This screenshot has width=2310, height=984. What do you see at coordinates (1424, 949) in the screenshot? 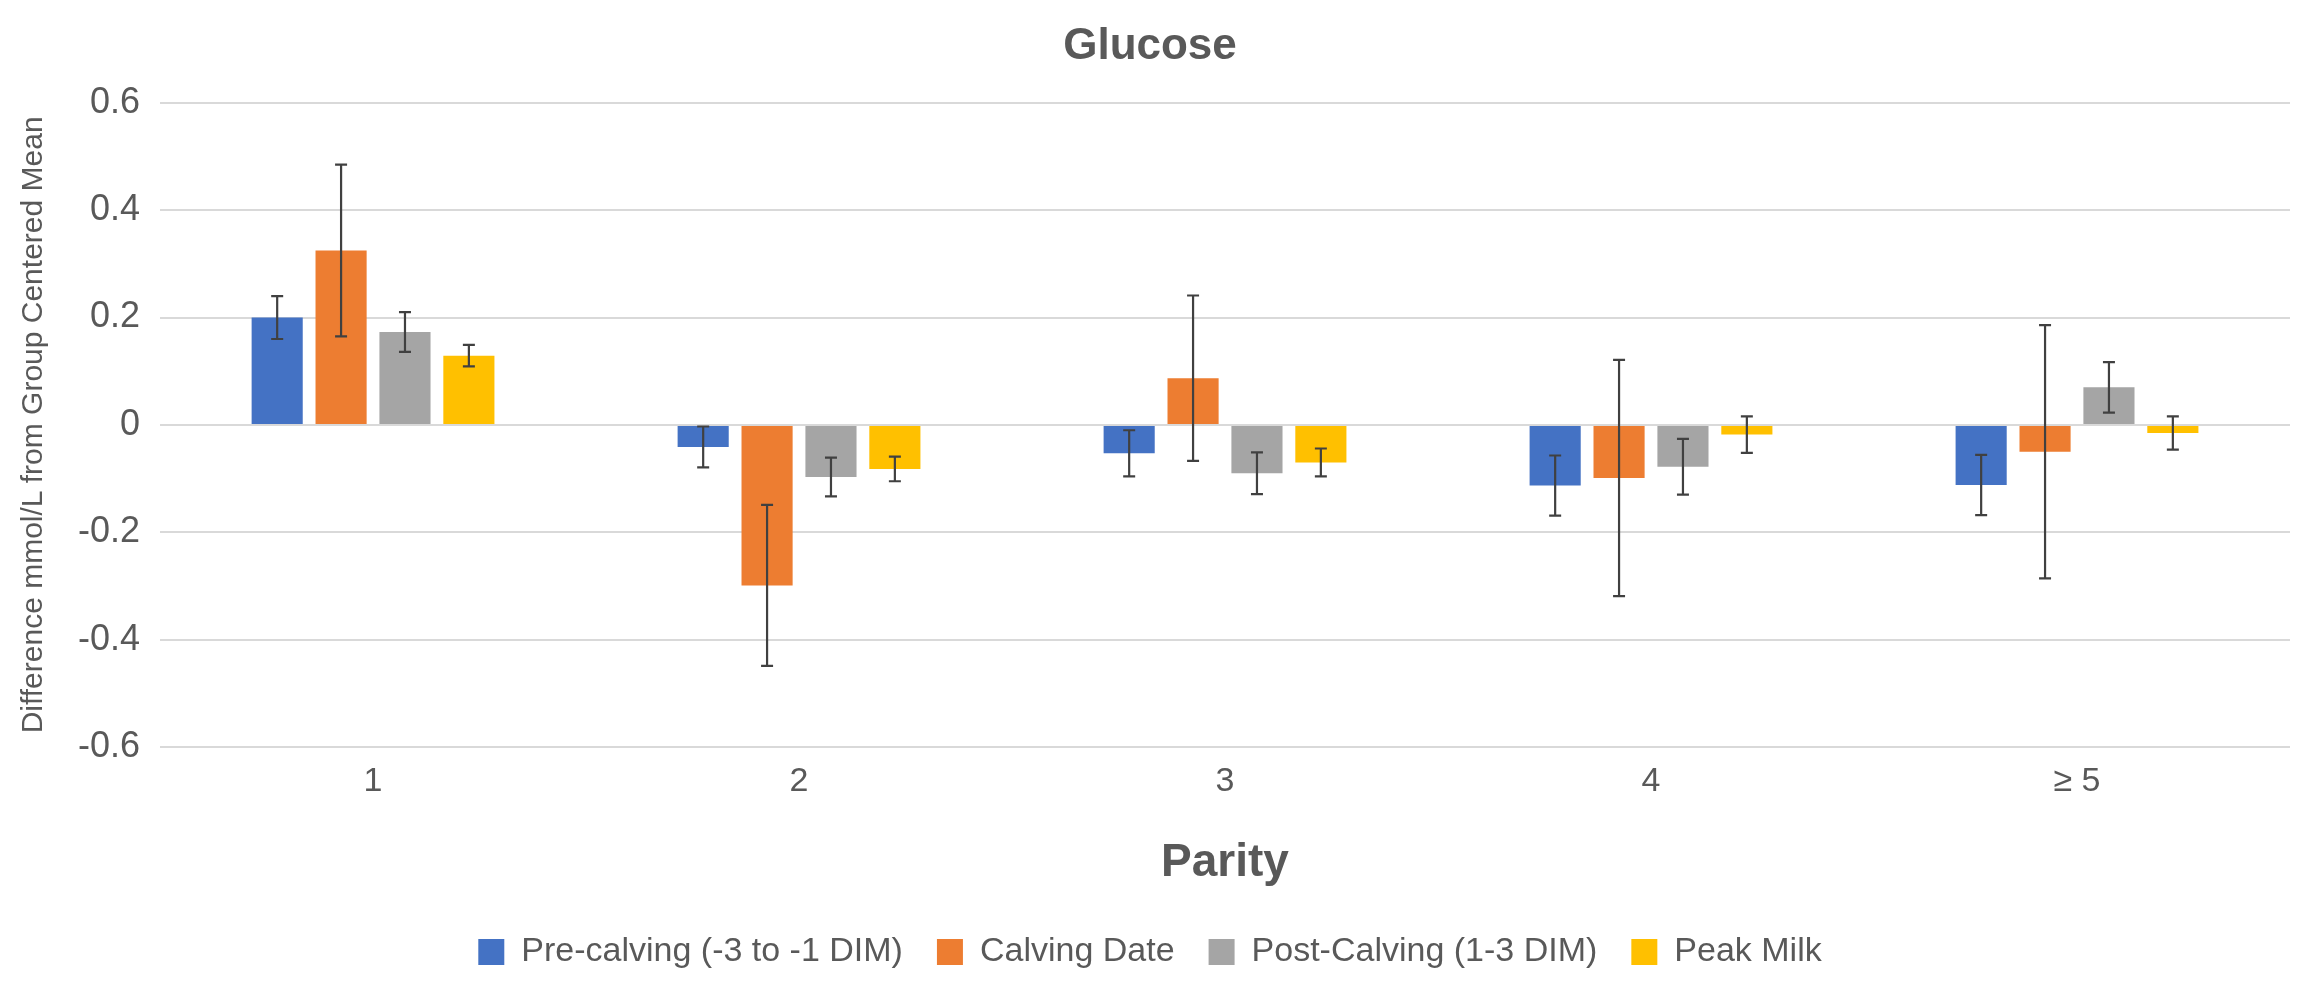
I see `legend-label: Post-Calving (1-3 DIM)` at bounding box center [1424, 949].